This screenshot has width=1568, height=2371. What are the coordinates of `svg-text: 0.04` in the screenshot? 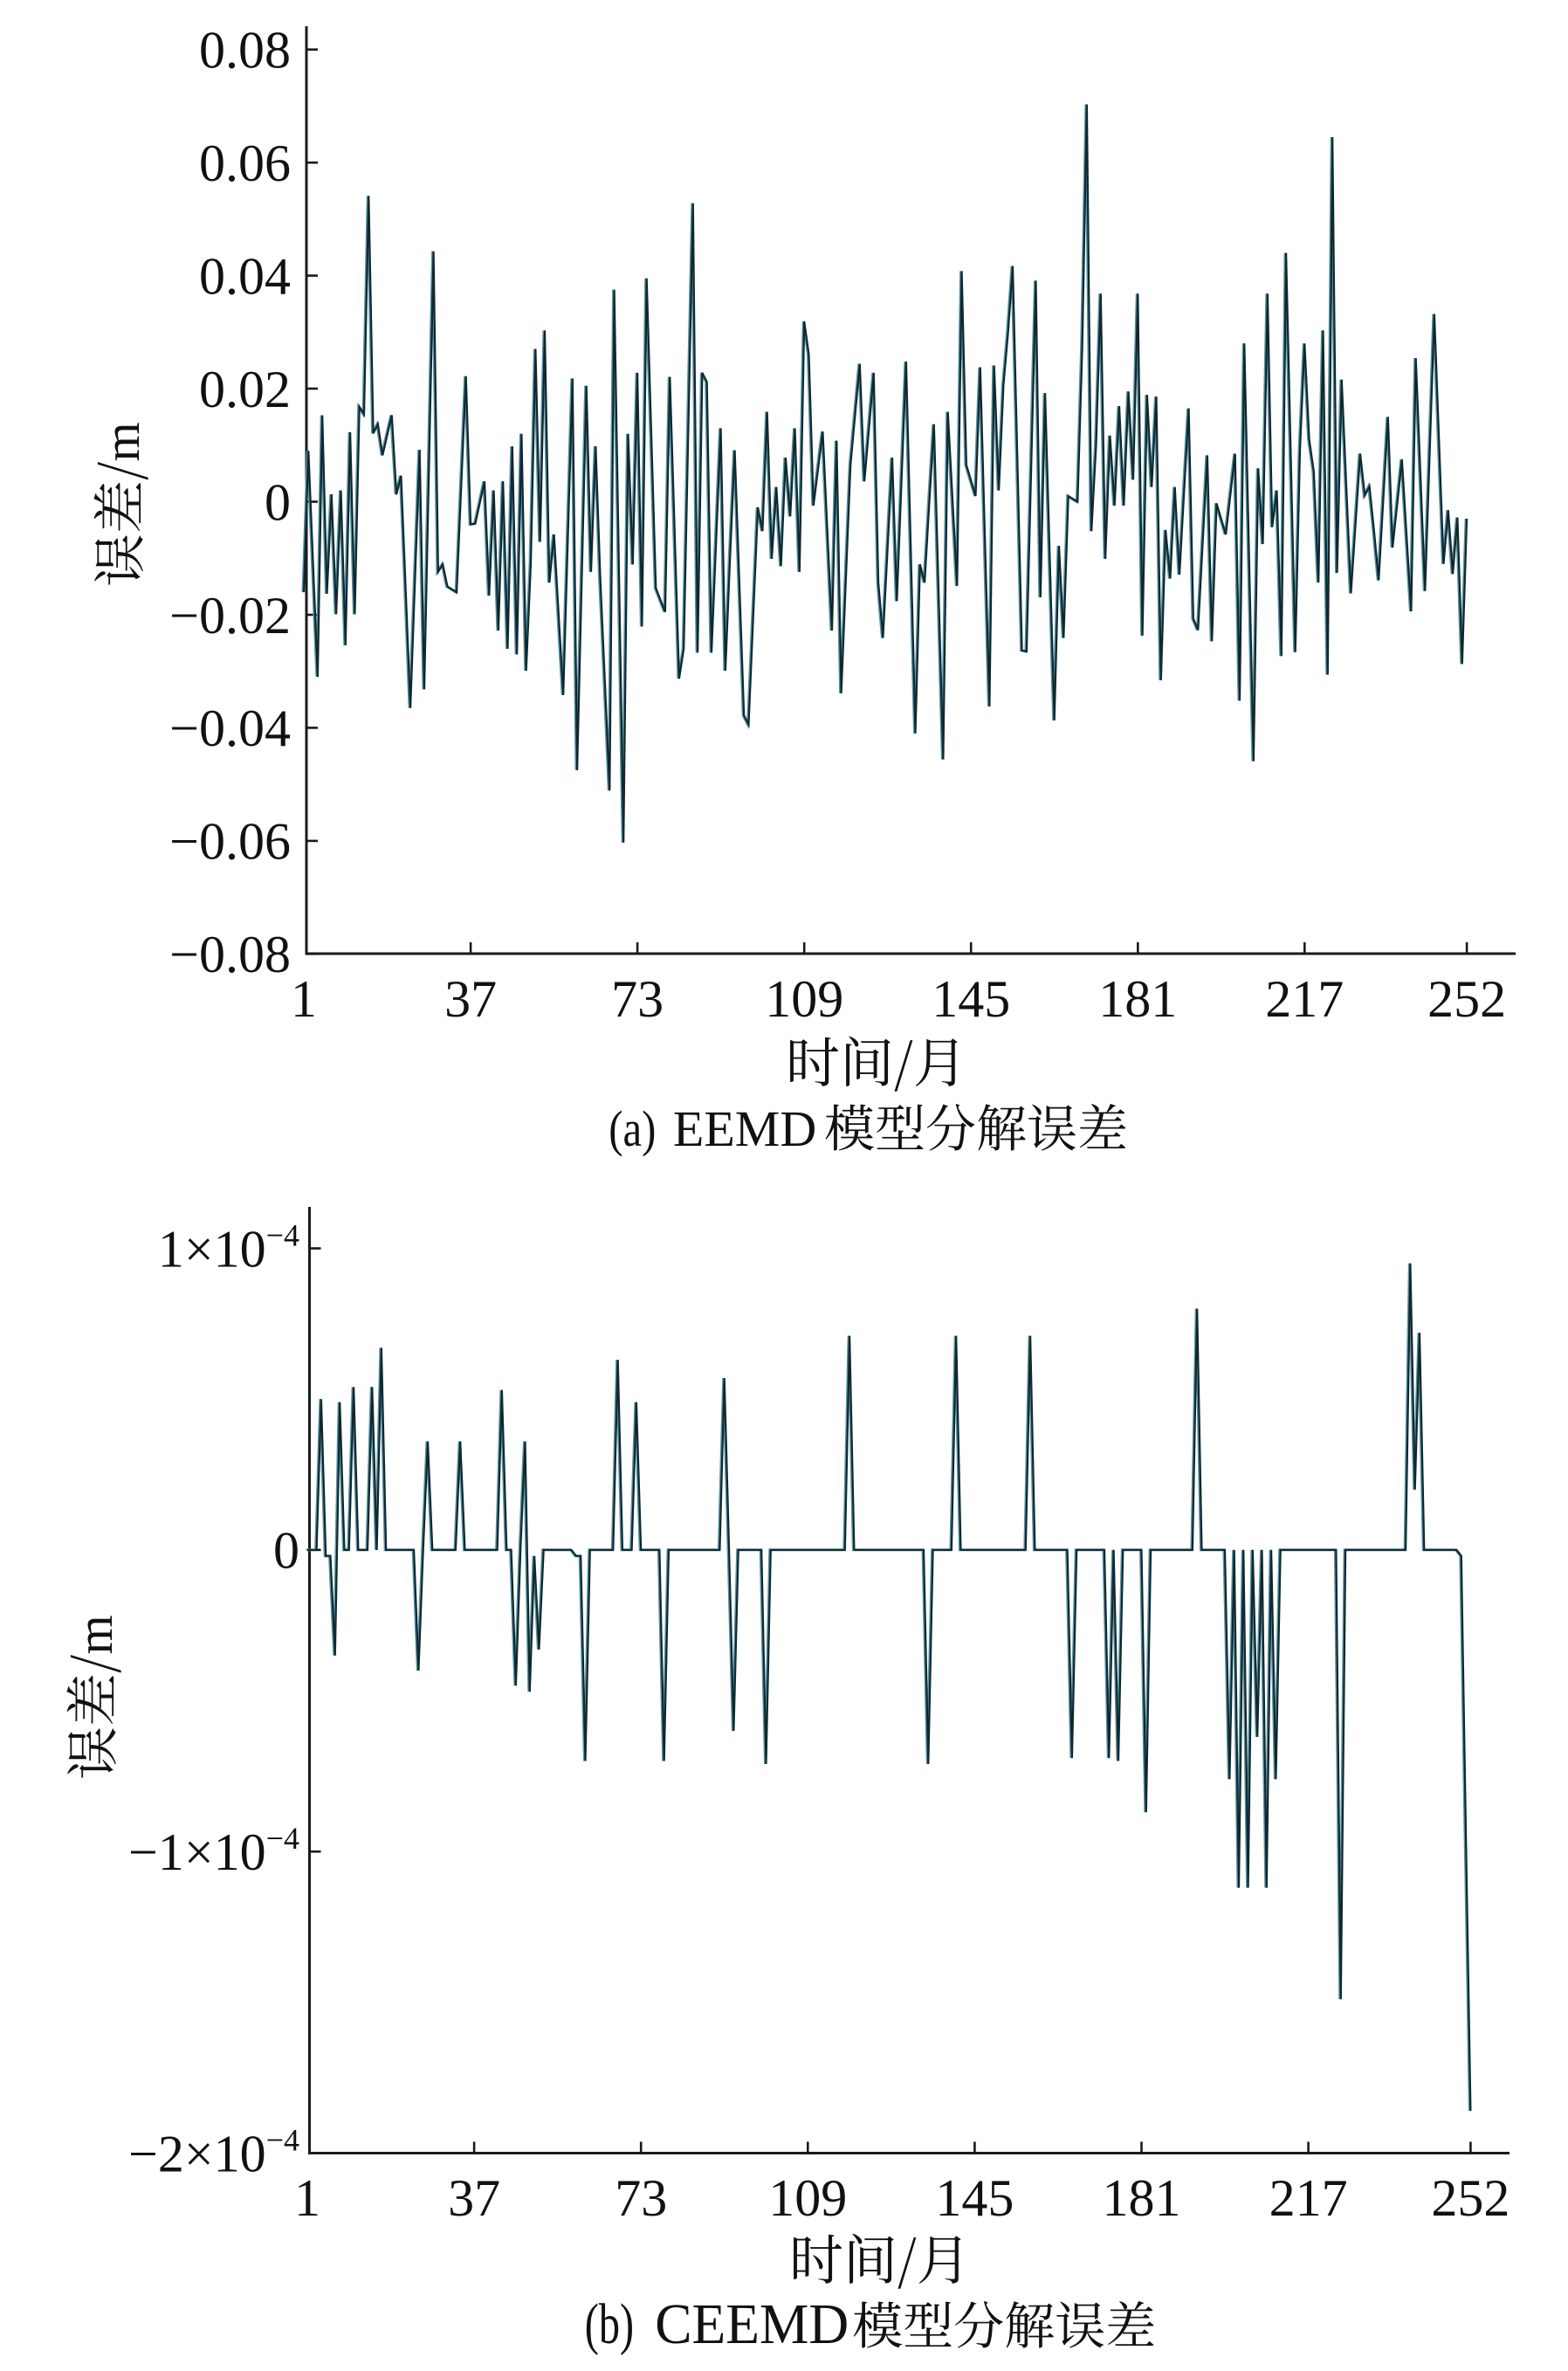 It's located at (245, 276).